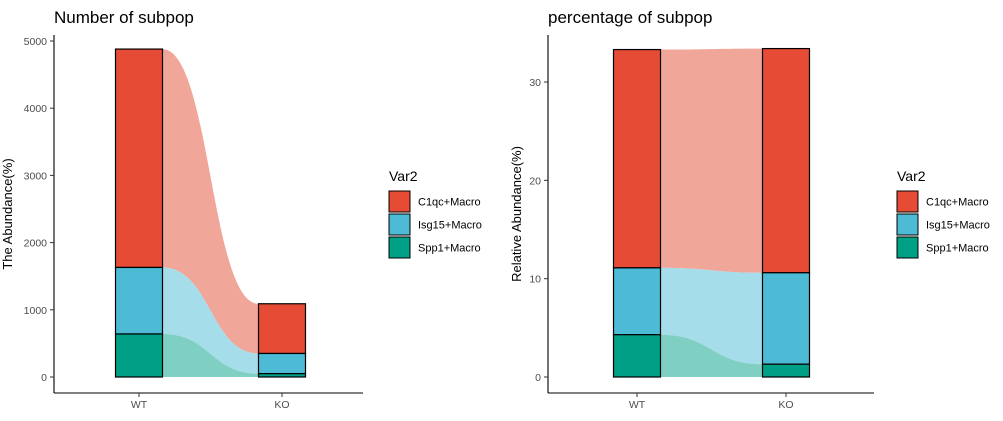 The width and height of the screenshot is (1003, 421). I want to click on y-tick-label: 5000, so click(36, 42).